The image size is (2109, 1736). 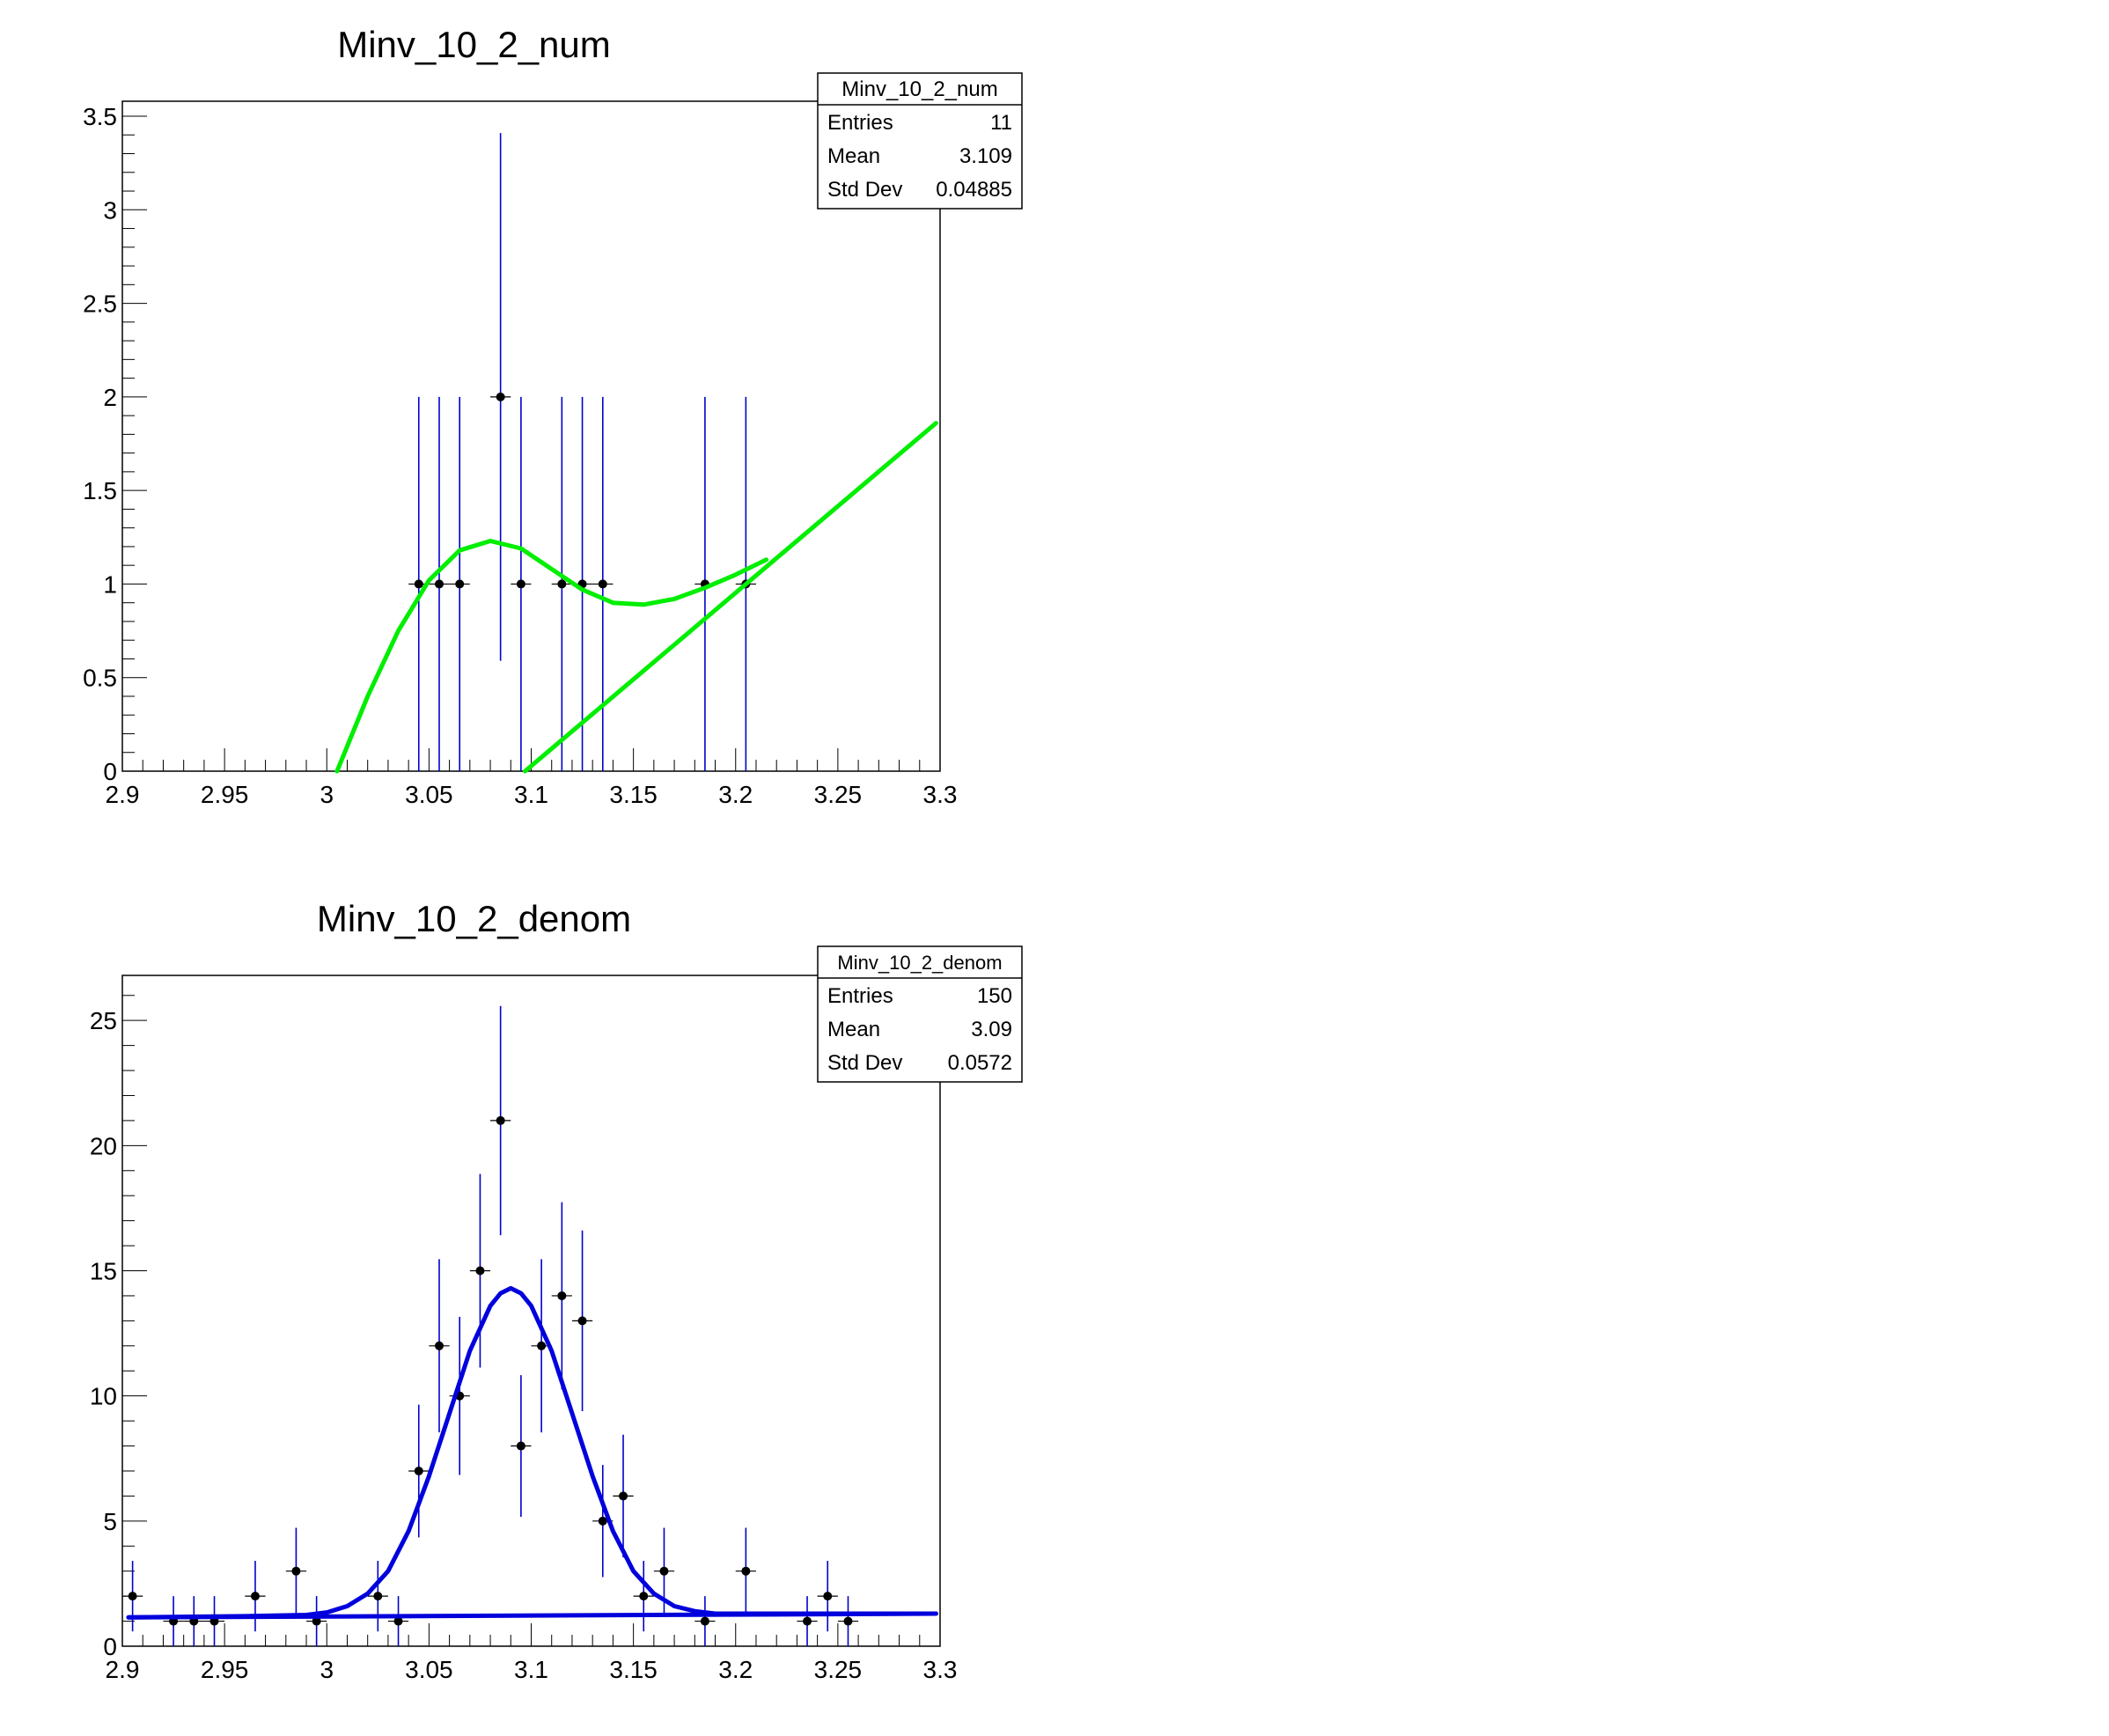 I want to click on stats-row-value: 0.04885, so click(x=974, y=190).